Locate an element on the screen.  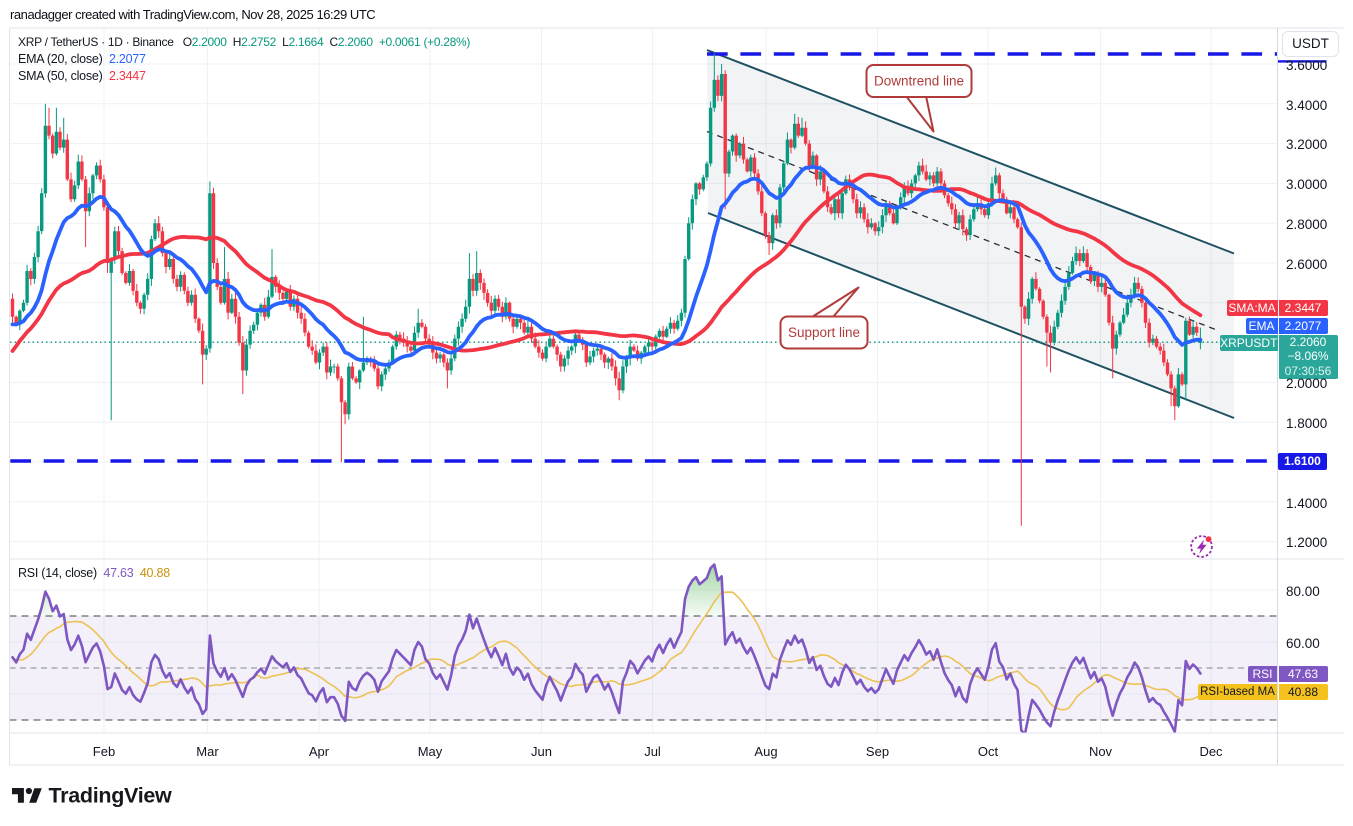
svg-text: TradingView is located at coordinates (111, 796).